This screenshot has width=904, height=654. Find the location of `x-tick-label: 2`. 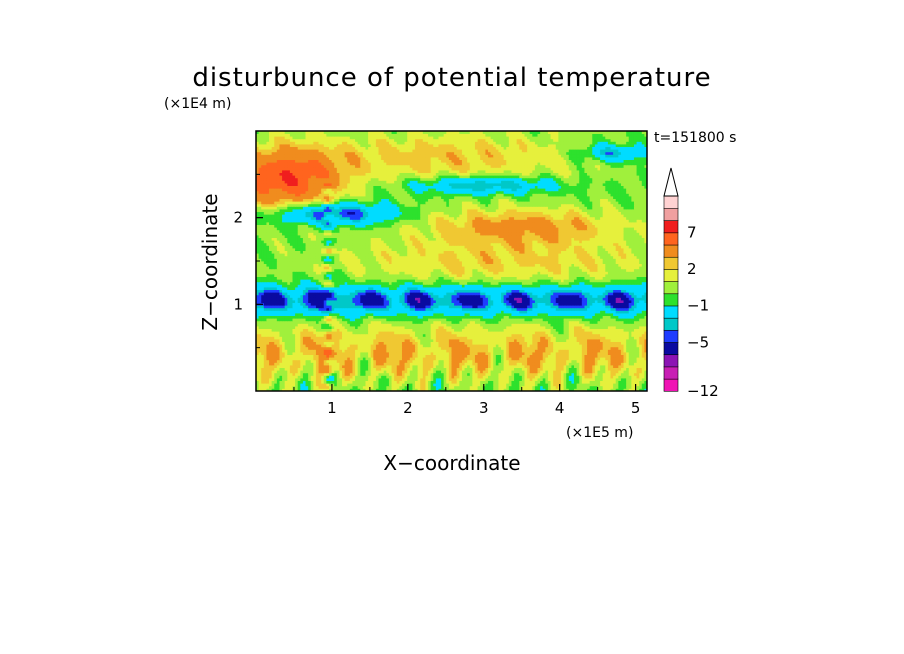

x-tick-label: 2 is located at coordinates (408, 408).